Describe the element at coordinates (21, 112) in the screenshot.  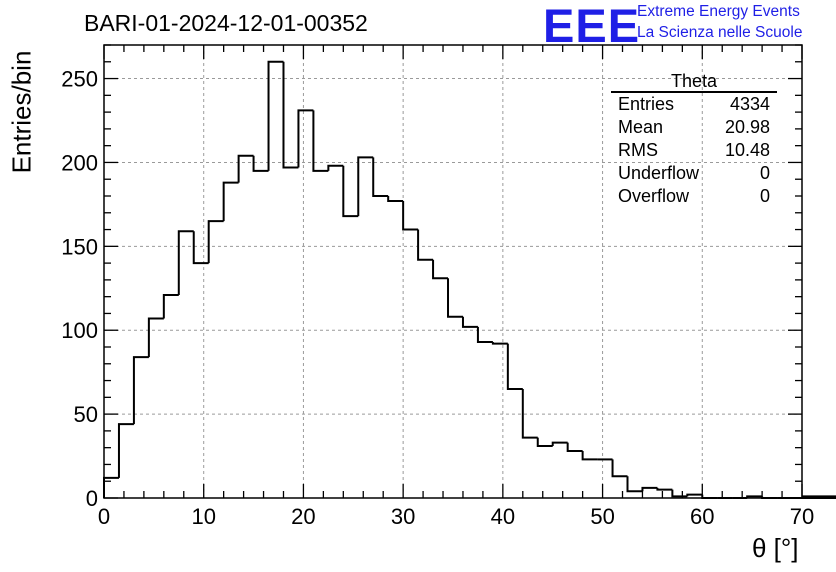
I see `y-axis-label: Entries/bin` at that location.